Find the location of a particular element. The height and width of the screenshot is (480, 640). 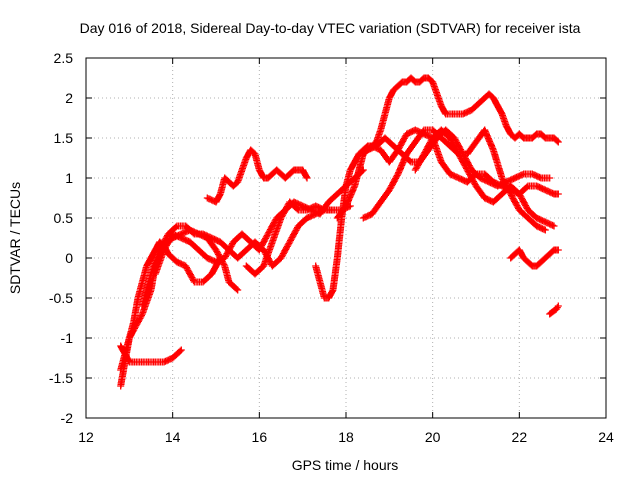

y-tick-label: 0 is located at coordinates (69, 258).